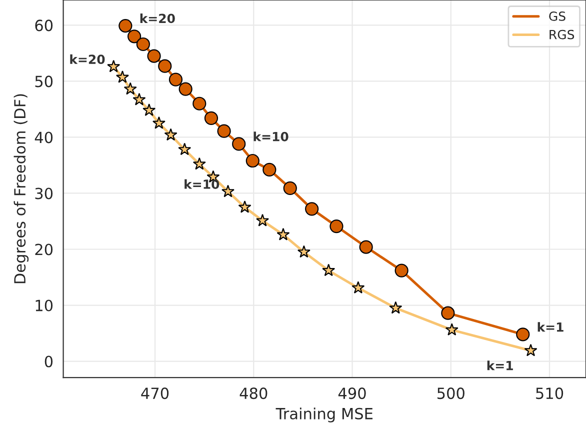  What do you see at coordinates (557, 16) in the screenshot?
I see `legend-label: GS` at bounding box center [557, 16].